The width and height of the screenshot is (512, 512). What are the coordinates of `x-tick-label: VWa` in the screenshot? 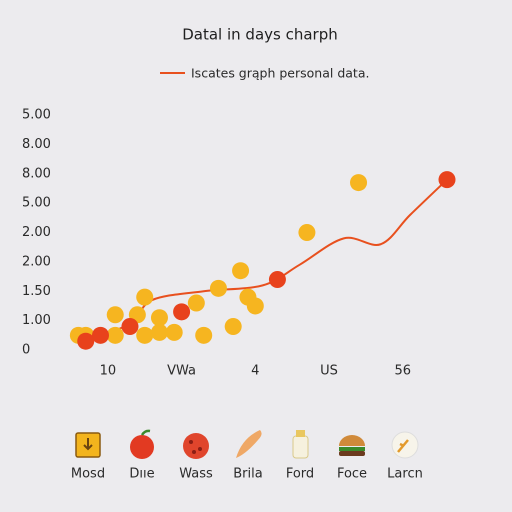 It's located at (181, 371).